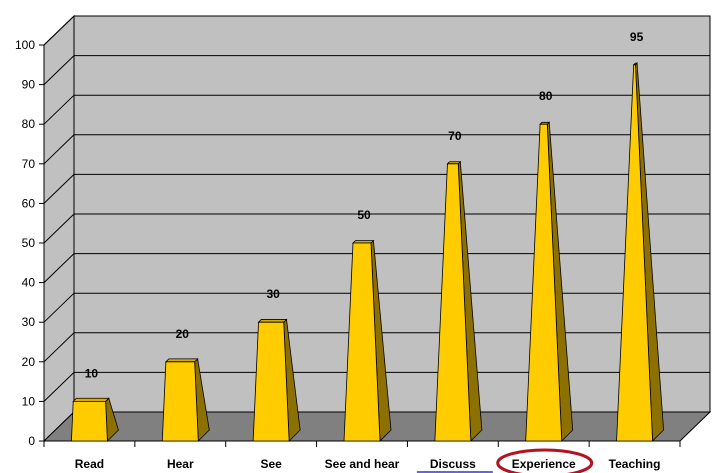 The height and width of the screenshot is (473, 715). Describe the element at coordinates (29, 401) in the screenshot. I see `y-tick-label: 10` at that location.